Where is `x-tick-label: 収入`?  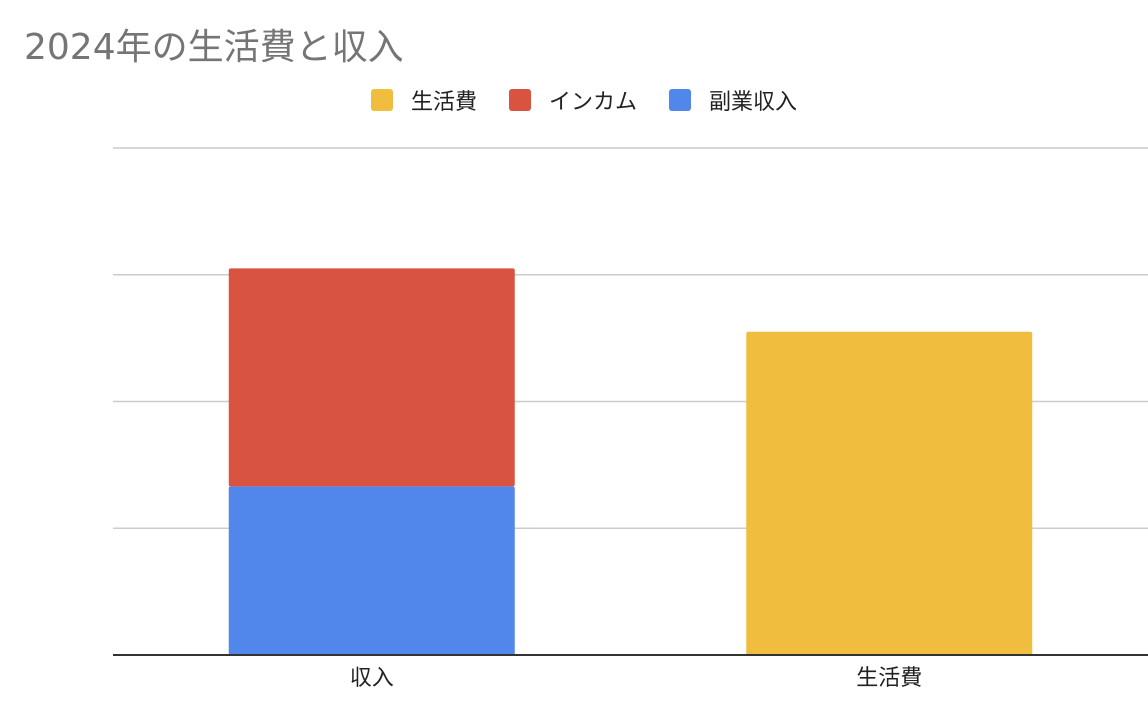
x-tick-label: 収入 is located at coordinates (372, 678).